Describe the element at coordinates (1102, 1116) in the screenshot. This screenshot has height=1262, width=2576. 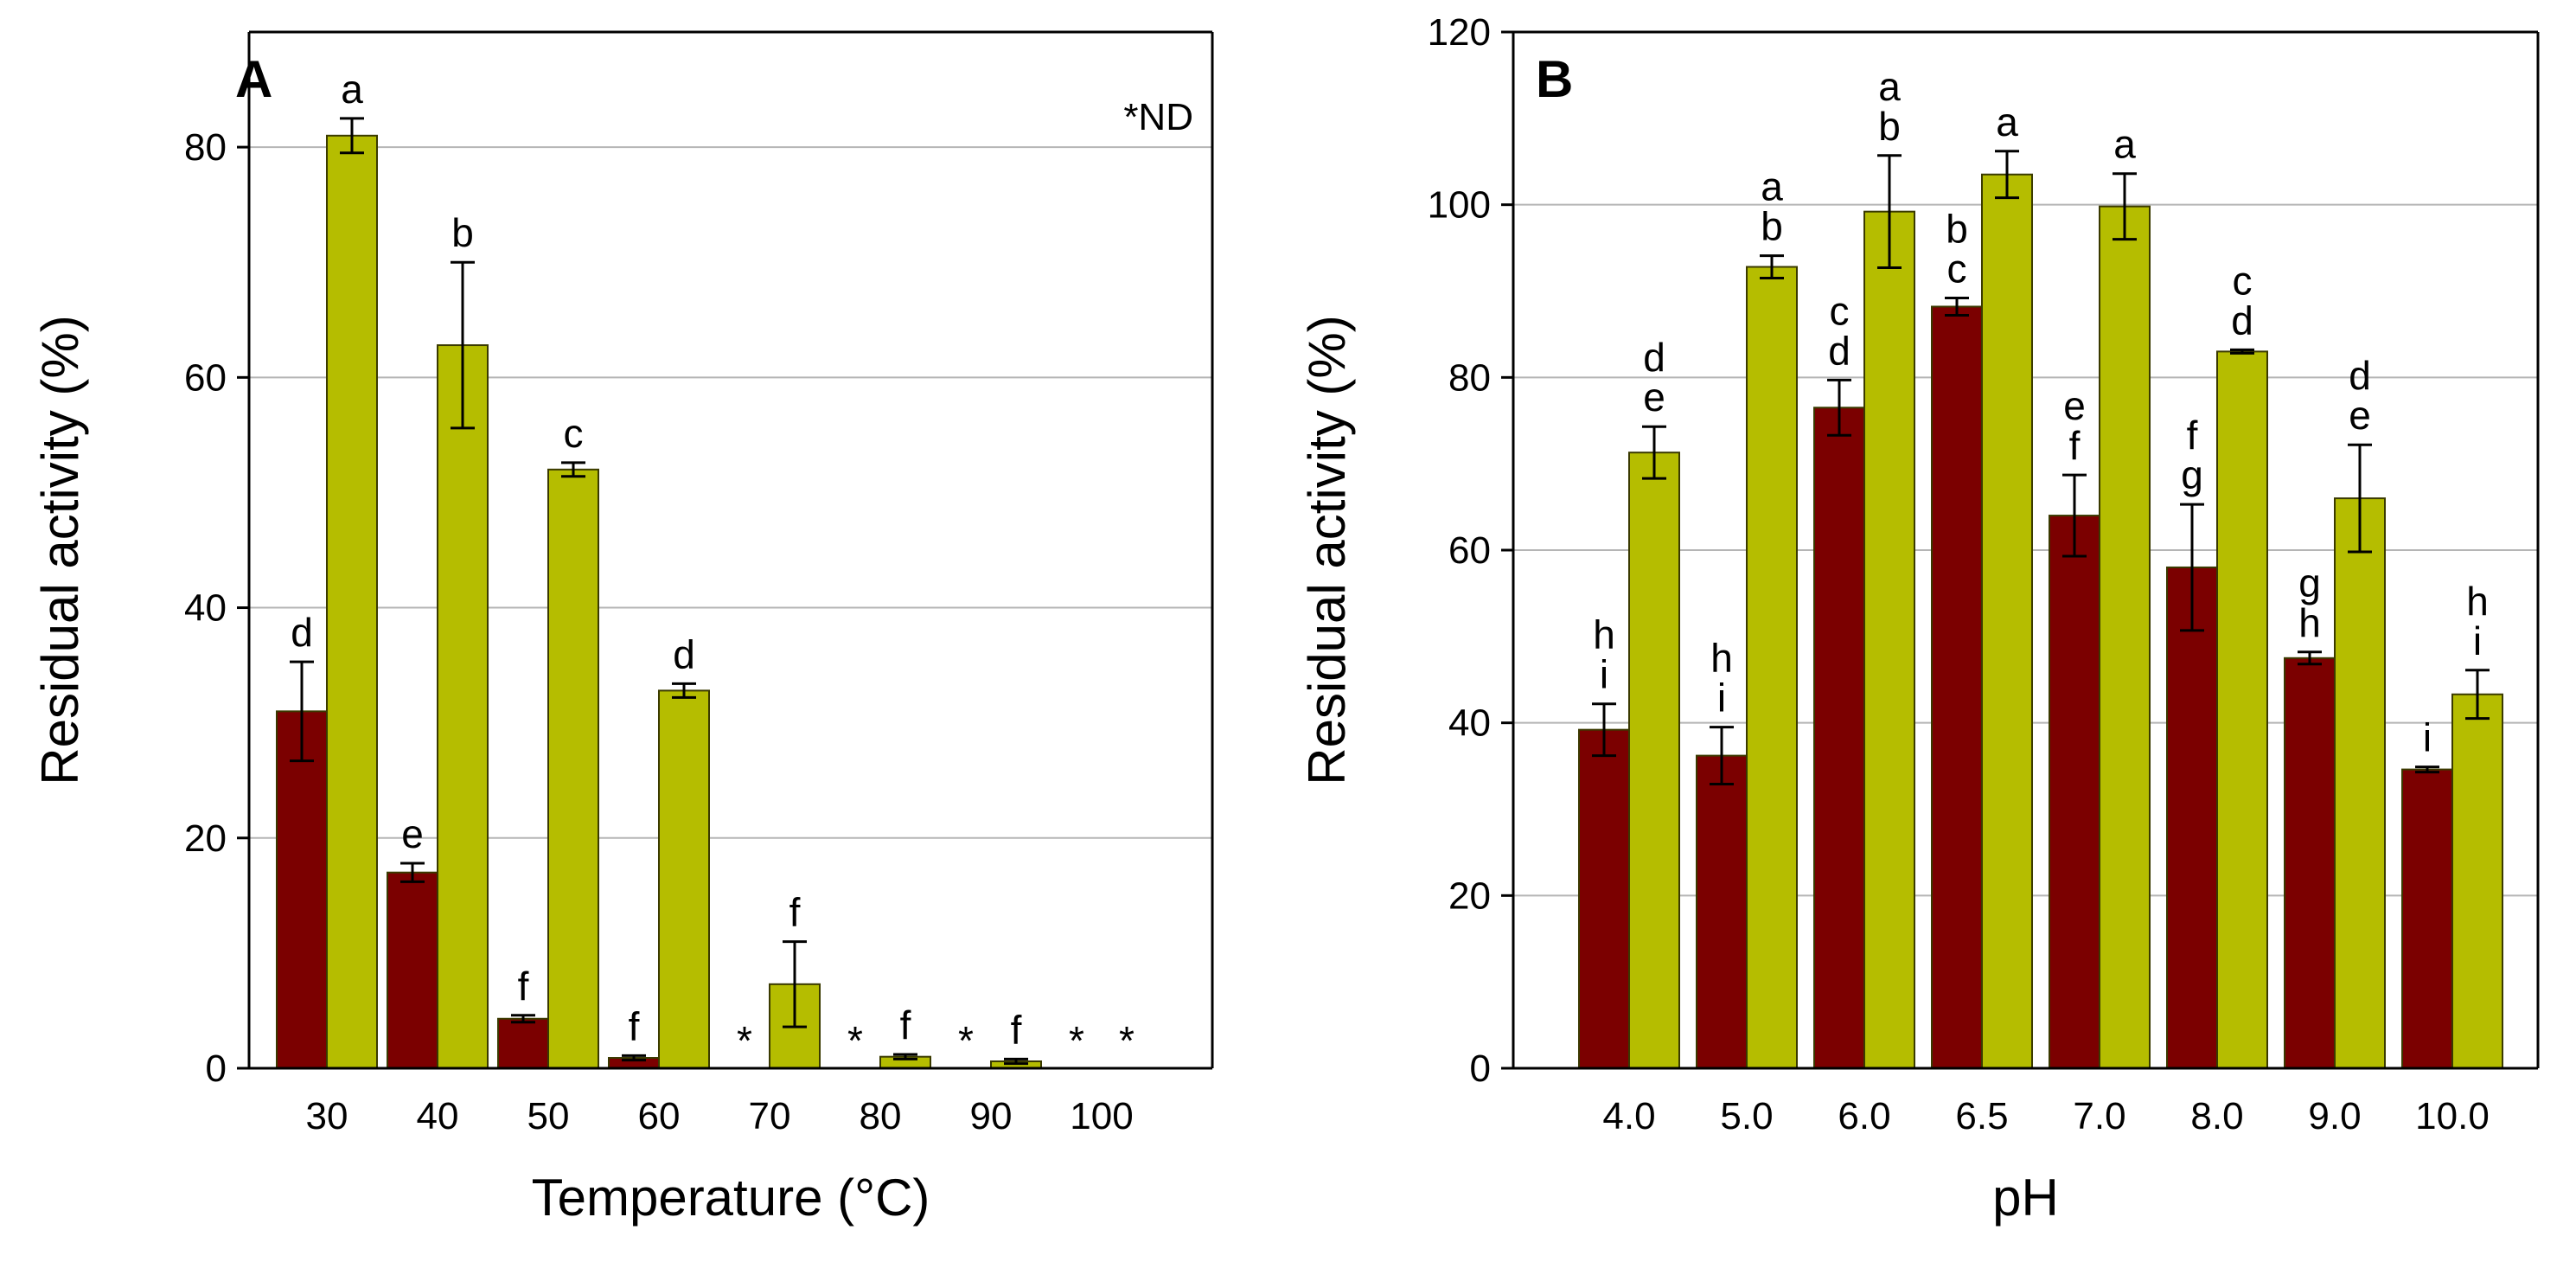
I see `x-tick-label: 100` at that location.